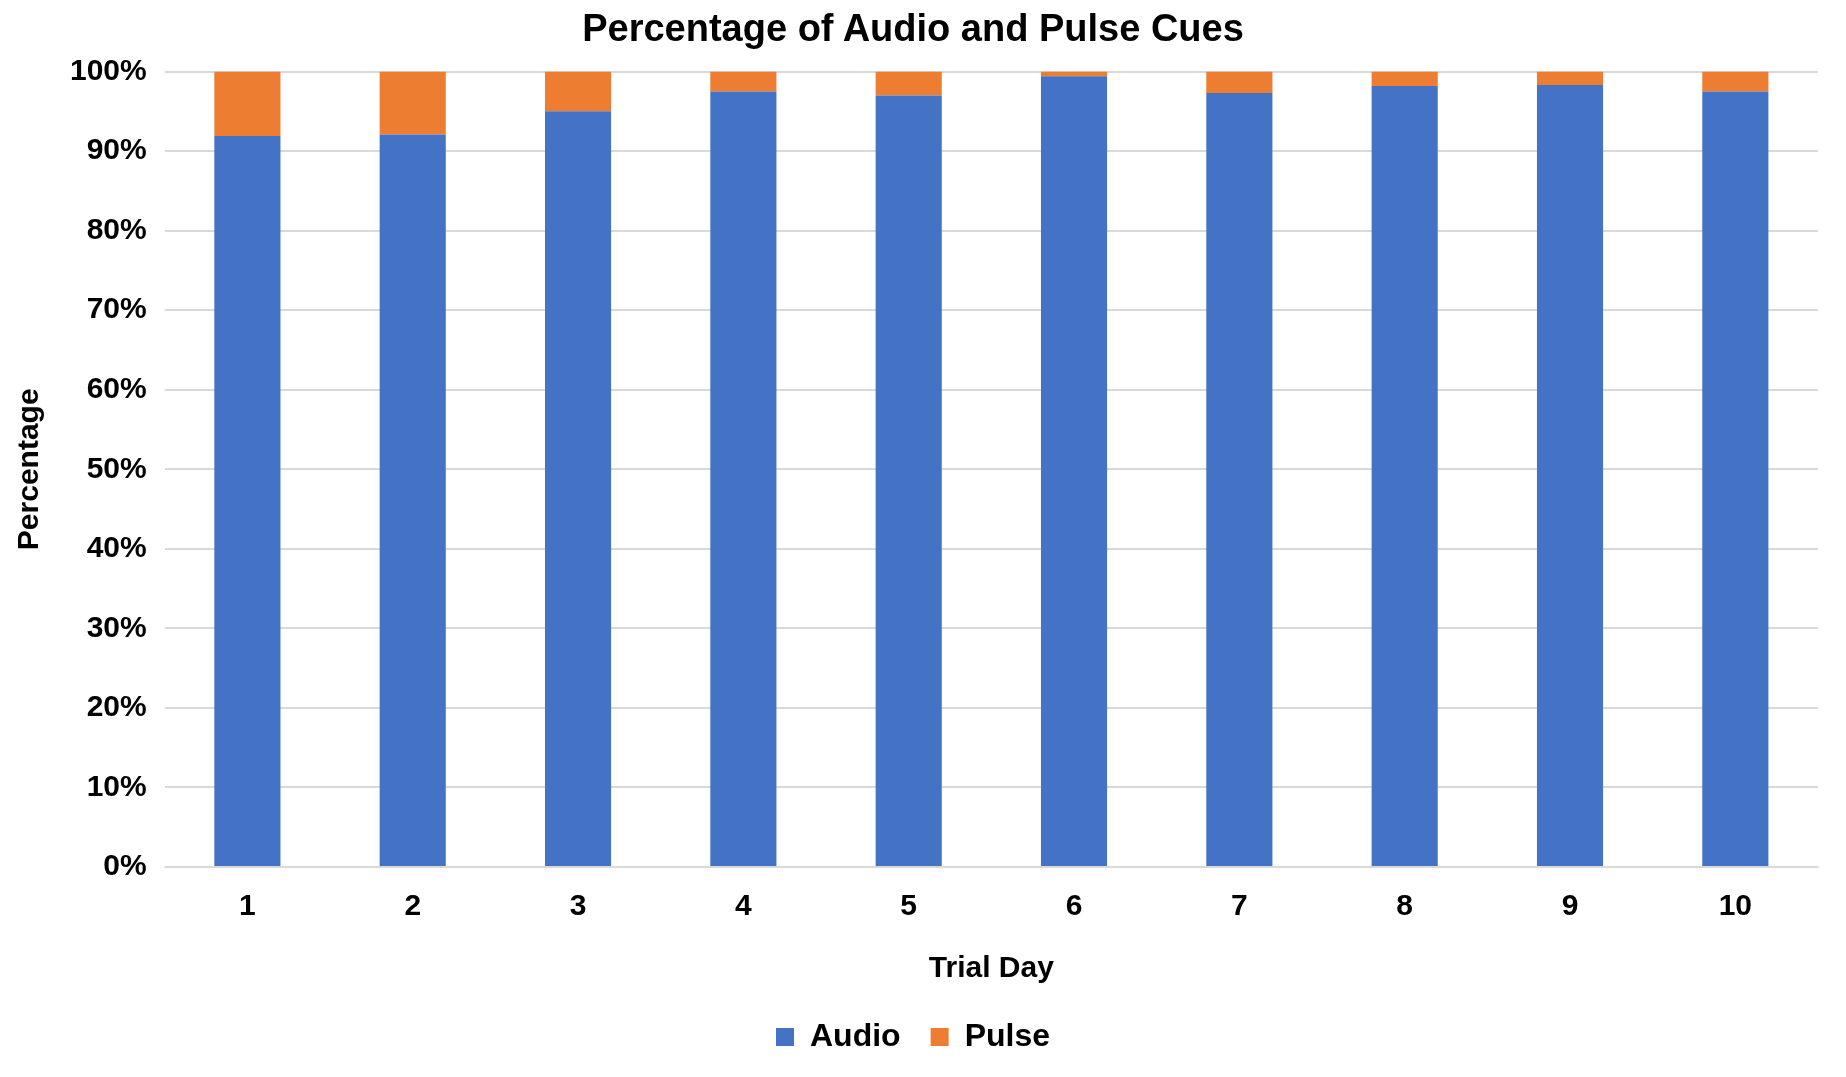 The width and height of the screenshot is (1846, 1077). I want to click on y-tick-label: 50%, so click(116, 467).